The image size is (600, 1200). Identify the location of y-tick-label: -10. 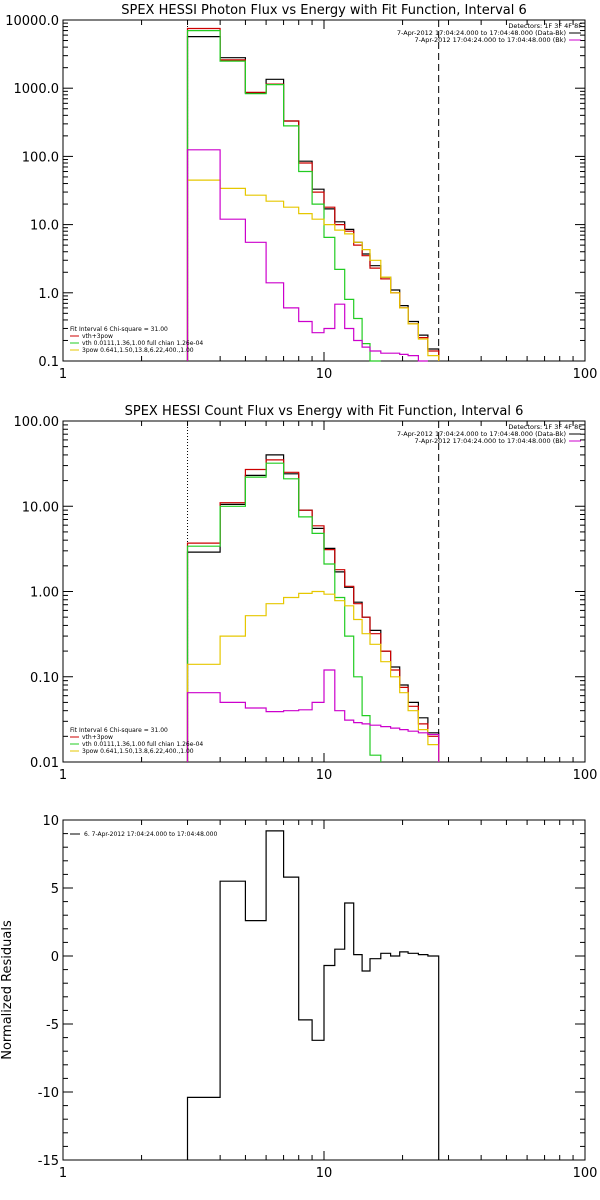
(48, 1093).